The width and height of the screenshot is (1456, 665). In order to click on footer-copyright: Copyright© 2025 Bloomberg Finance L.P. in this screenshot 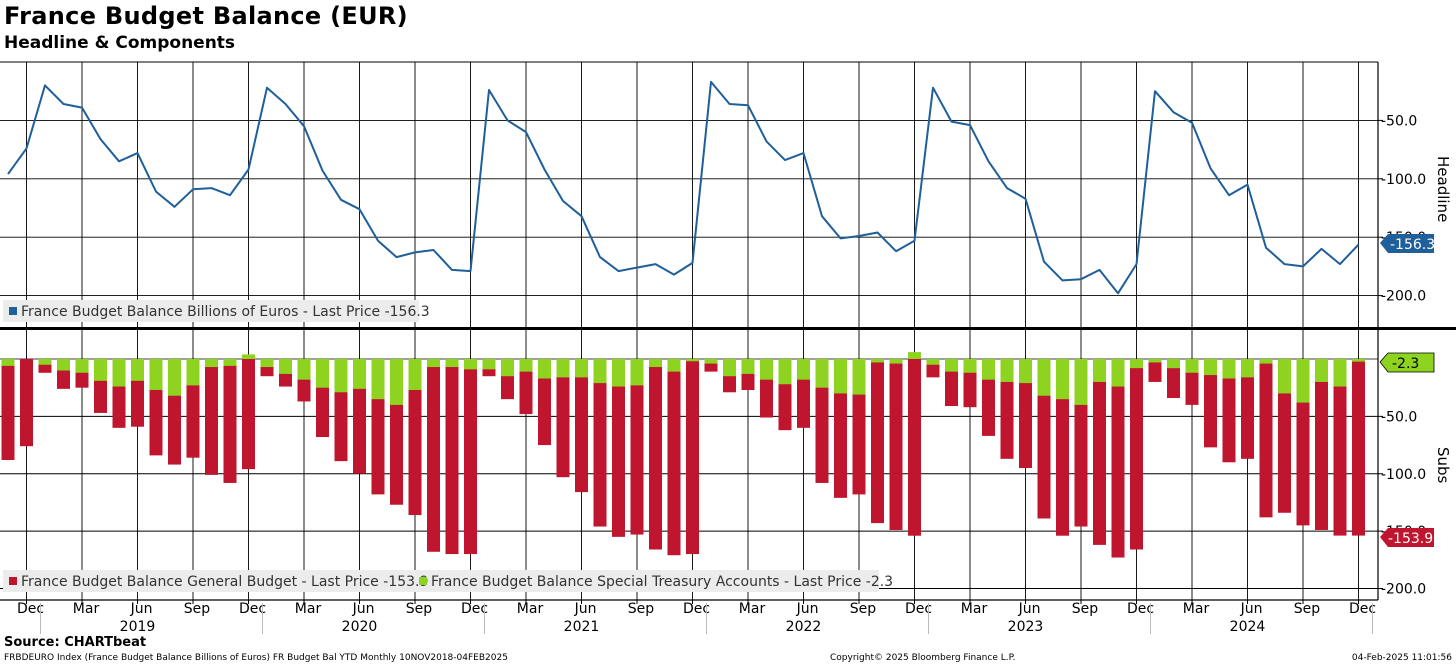, I will do `click(923, 658)`.